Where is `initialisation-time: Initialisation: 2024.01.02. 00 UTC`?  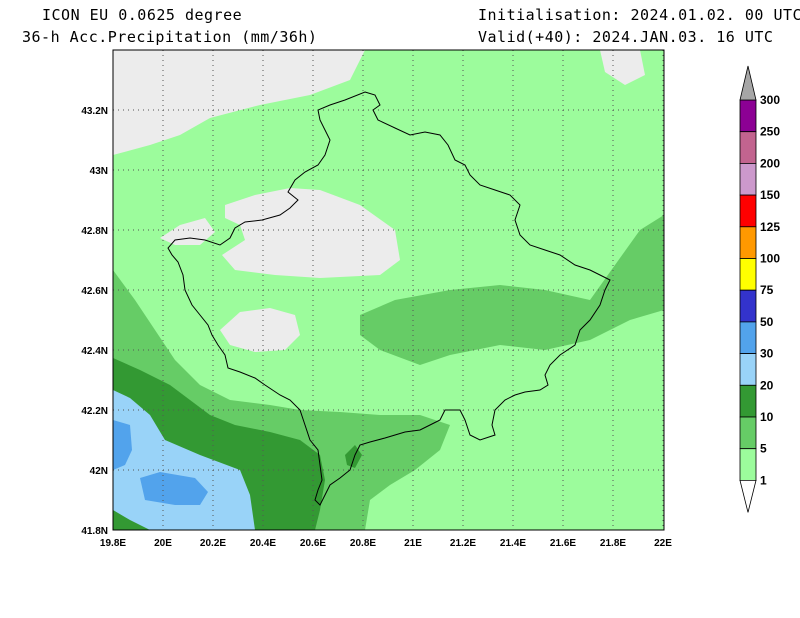
initialisation-time: Initialisation: 2024.01.02. 00 UTC is located at coordinates (639, 15).